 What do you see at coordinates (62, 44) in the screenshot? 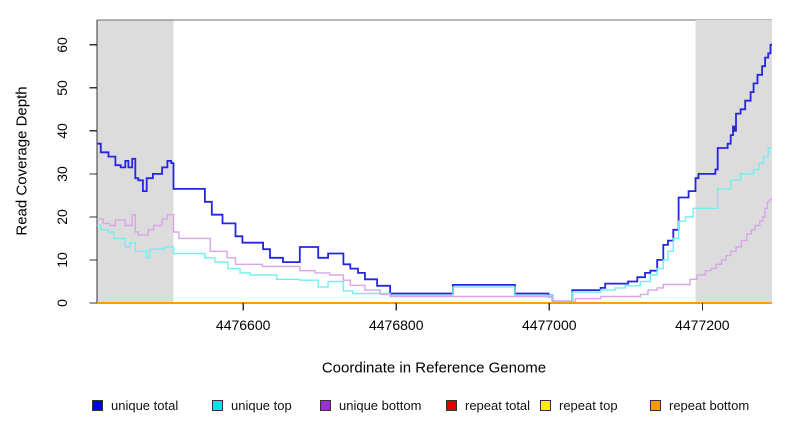
I see `y-tick-label: 60` at bounding box center [62, 44].